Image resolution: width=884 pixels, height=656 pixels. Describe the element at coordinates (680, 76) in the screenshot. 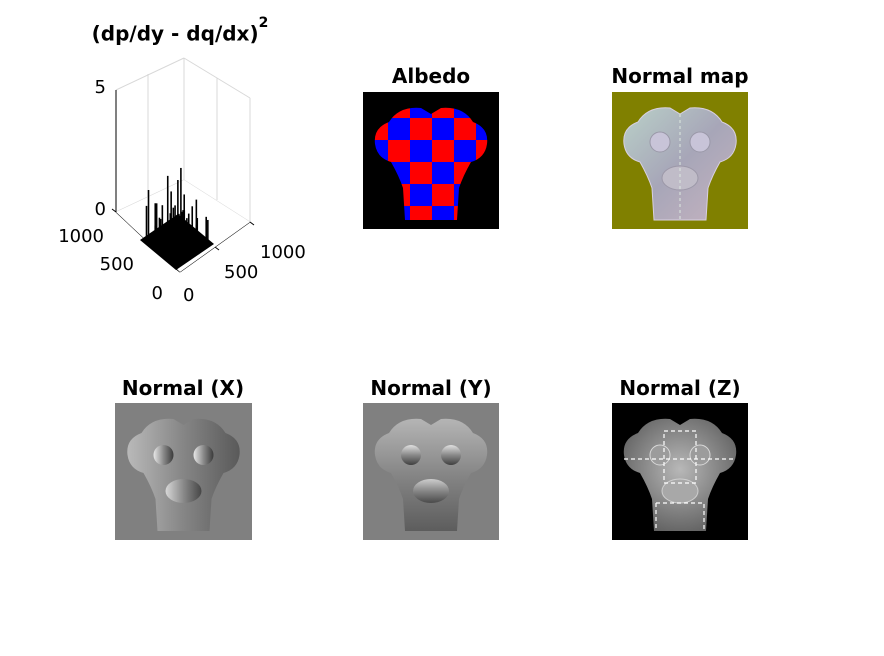

I see `normal-map-title: Normal map` at that location.